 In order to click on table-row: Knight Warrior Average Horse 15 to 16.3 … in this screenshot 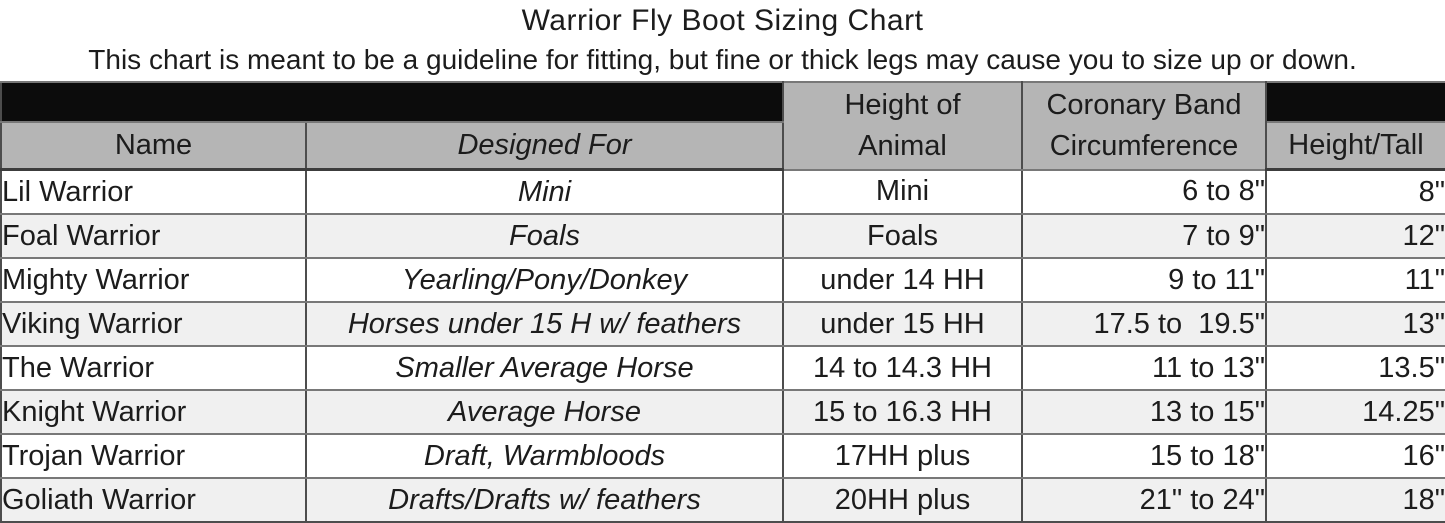, I will do `click(722, 412)`.